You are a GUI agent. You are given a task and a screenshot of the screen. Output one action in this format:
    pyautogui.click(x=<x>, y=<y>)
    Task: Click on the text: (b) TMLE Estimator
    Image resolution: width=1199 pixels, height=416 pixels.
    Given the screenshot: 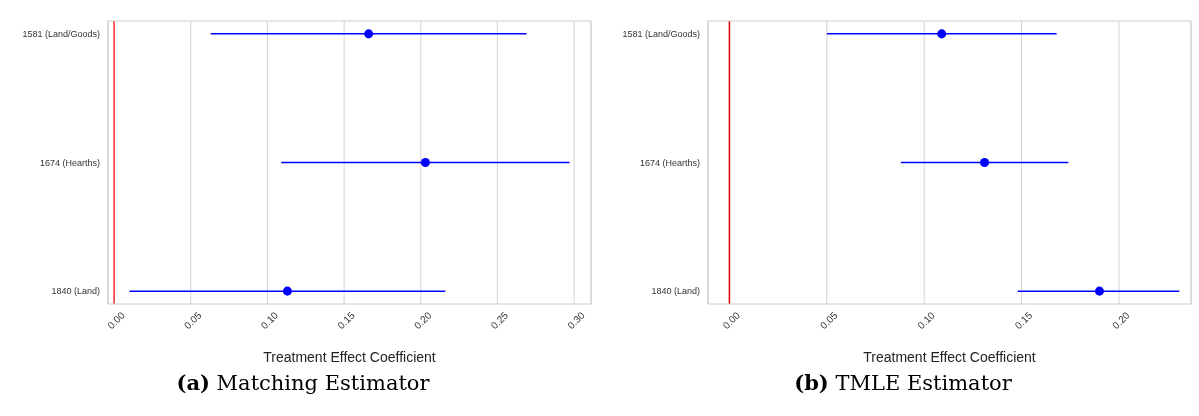 What is the action you would take?
    pyautogui.click(x=903, y=382)
    